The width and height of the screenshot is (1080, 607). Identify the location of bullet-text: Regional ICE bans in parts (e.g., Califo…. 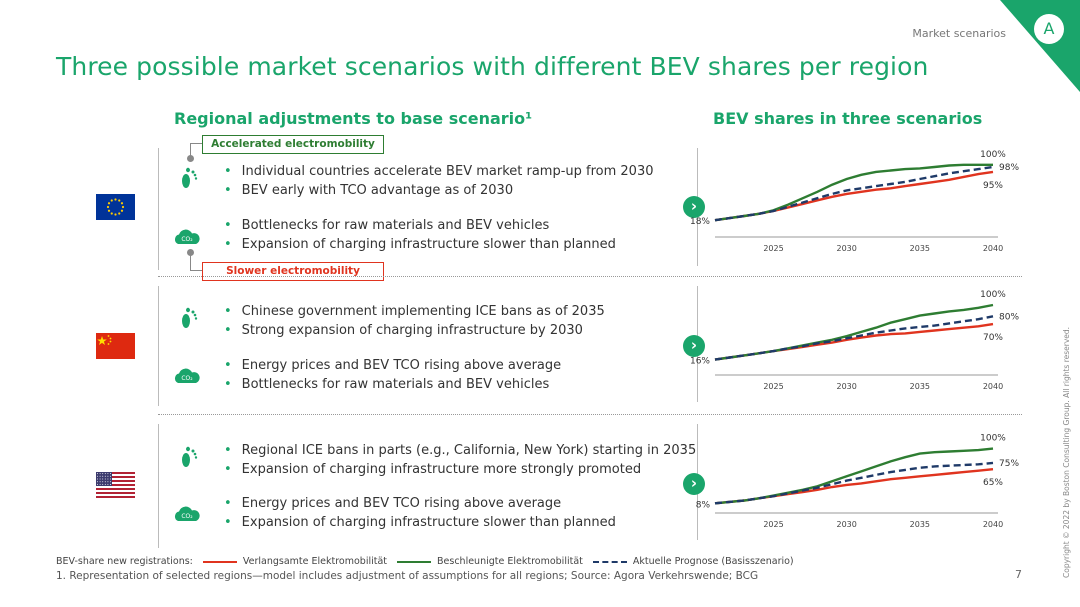
(460, 450).